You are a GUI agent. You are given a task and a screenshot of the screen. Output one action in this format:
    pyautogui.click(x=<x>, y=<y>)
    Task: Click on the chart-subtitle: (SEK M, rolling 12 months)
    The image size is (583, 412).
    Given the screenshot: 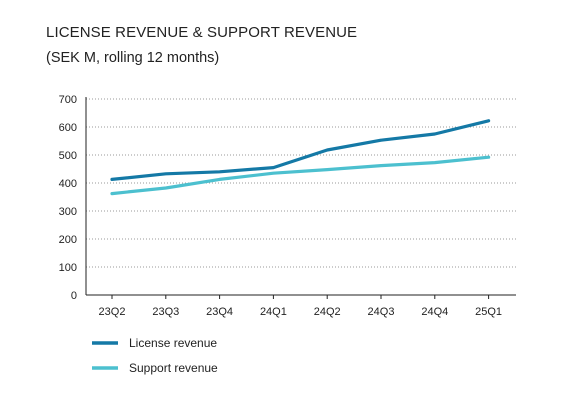 What is the action you would take?
    pyautogui.click(x=133, y=58)
    